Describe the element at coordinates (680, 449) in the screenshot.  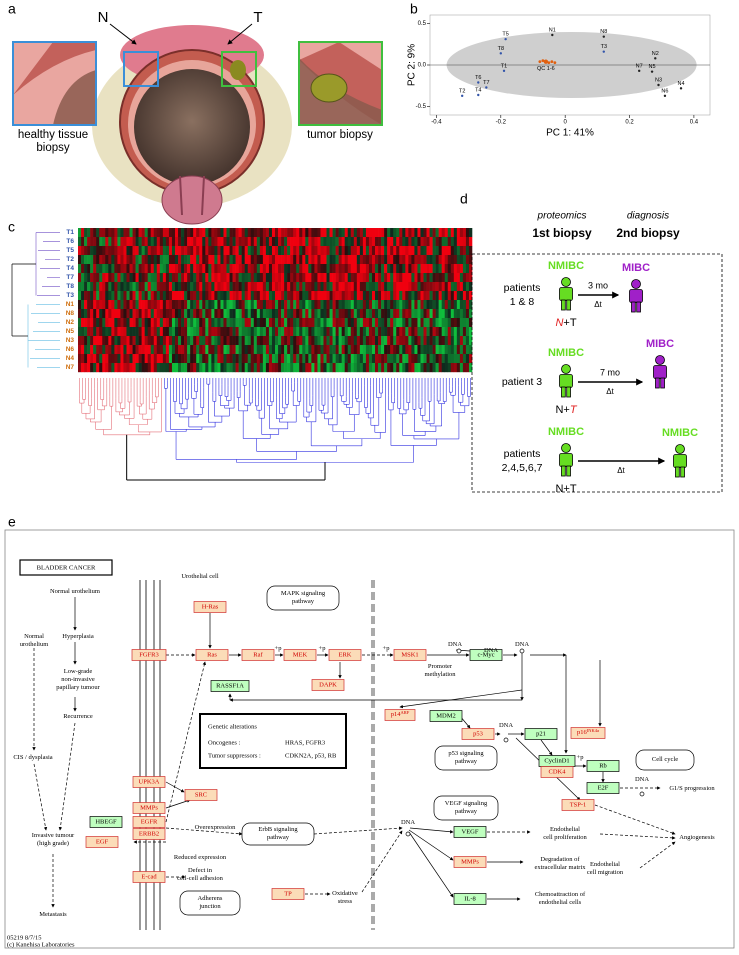
I see `patient-head` at that location.